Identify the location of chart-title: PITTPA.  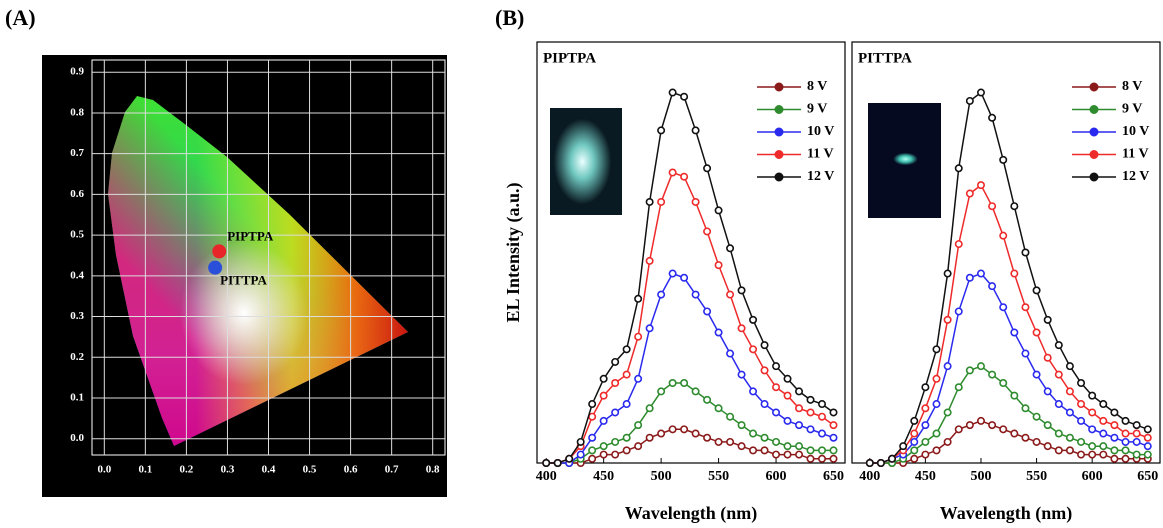
(885, 58).